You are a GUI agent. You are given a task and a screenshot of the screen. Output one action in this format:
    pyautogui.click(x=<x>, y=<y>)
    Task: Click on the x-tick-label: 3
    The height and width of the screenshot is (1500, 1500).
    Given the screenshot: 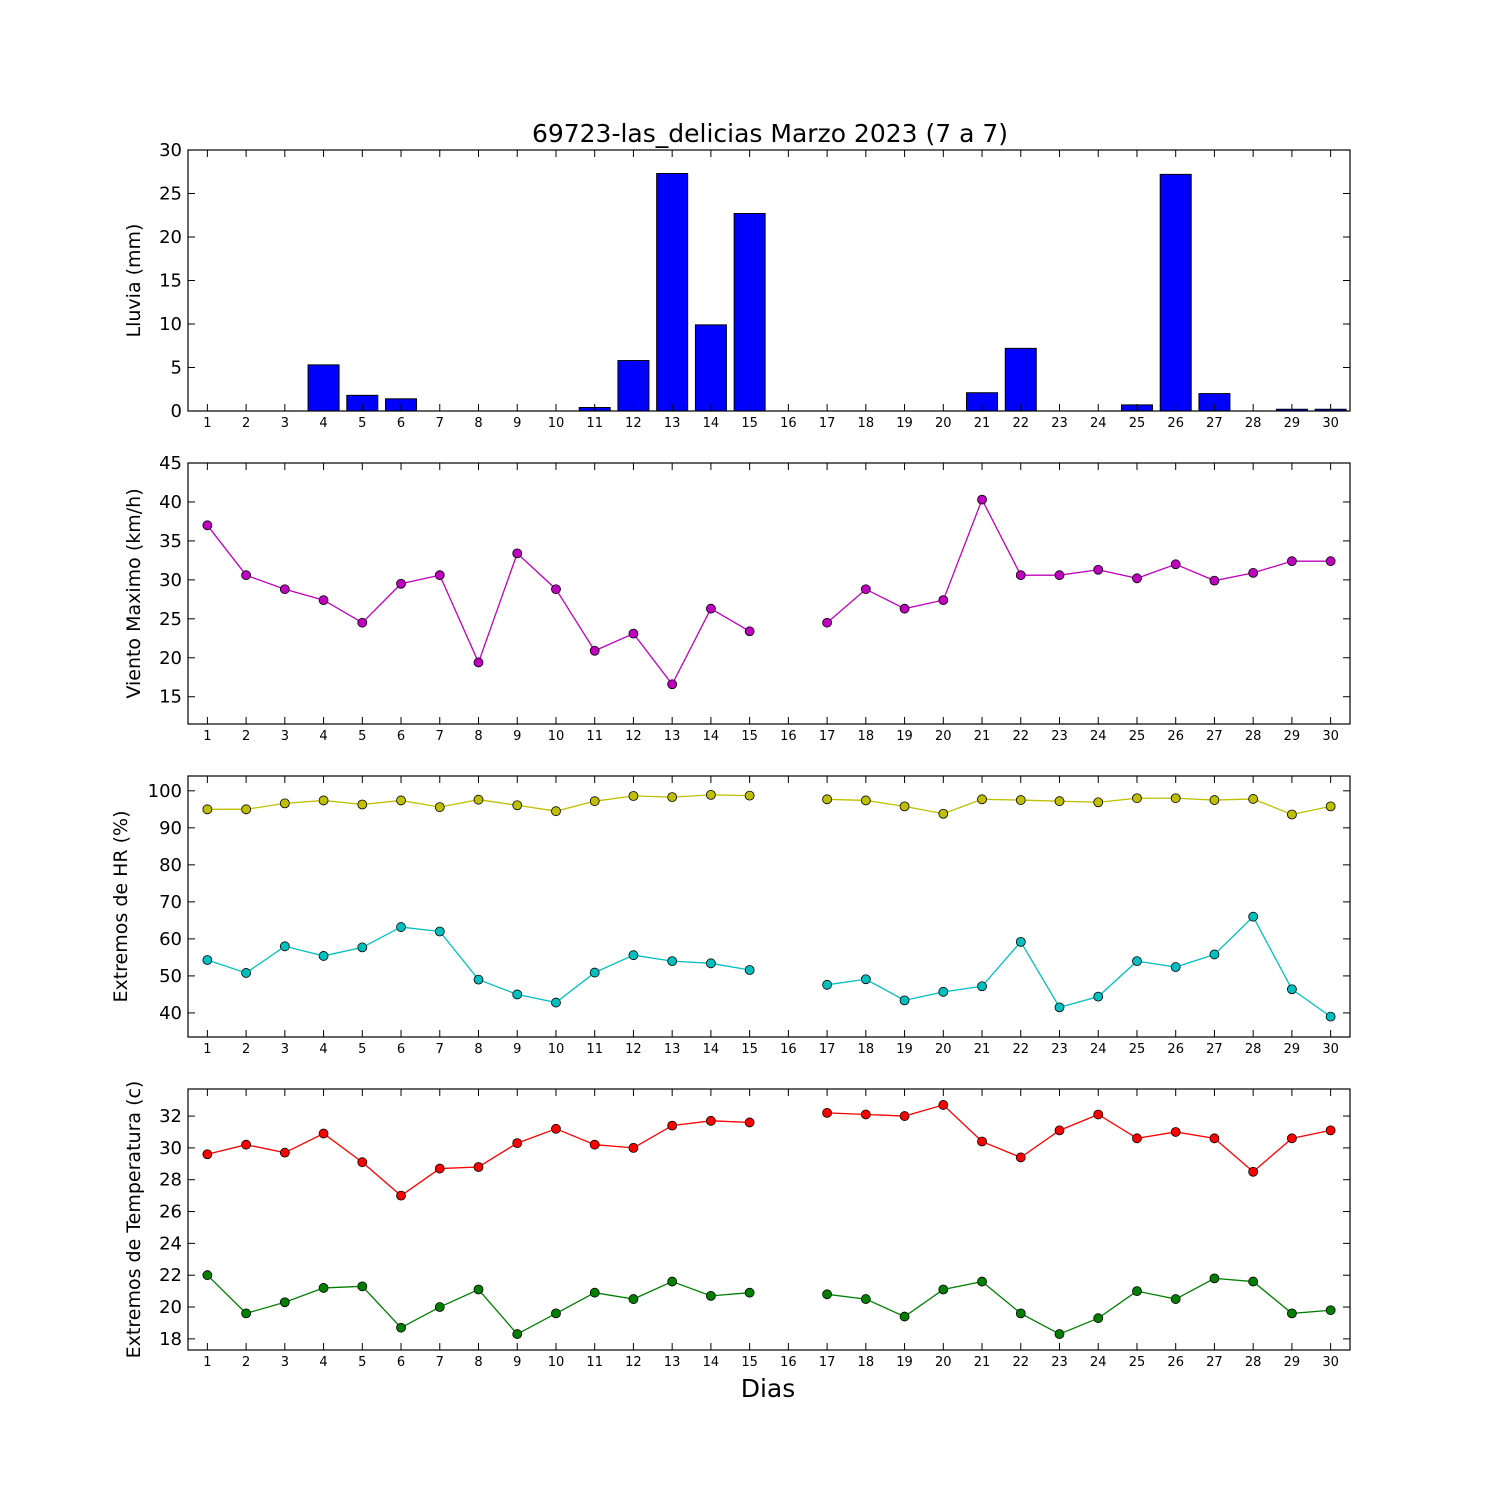 What is the action you would take?
    pyautogui.click(x=285, y=1049)
    